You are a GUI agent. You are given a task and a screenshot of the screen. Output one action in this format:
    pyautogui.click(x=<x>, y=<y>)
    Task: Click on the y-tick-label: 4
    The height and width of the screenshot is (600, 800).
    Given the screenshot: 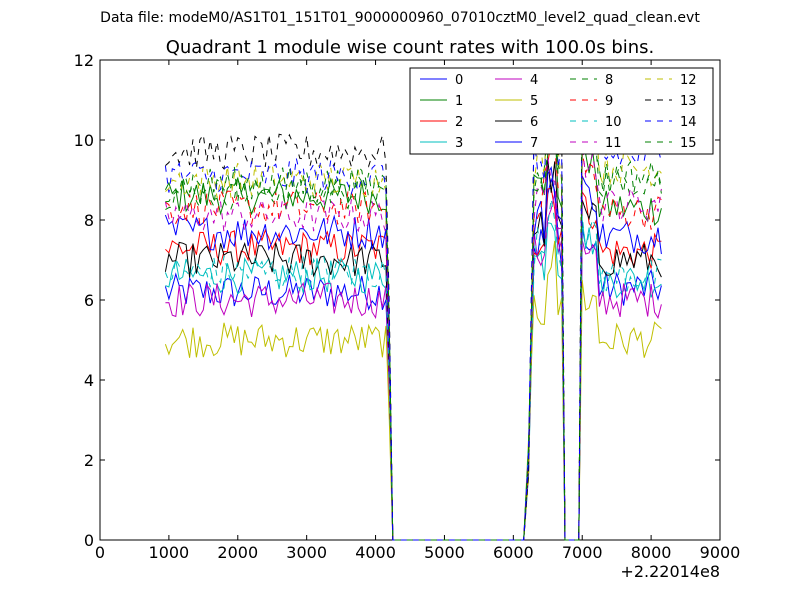 What is the action you would take?
    pyautogui.click(x=89, y=380)
    